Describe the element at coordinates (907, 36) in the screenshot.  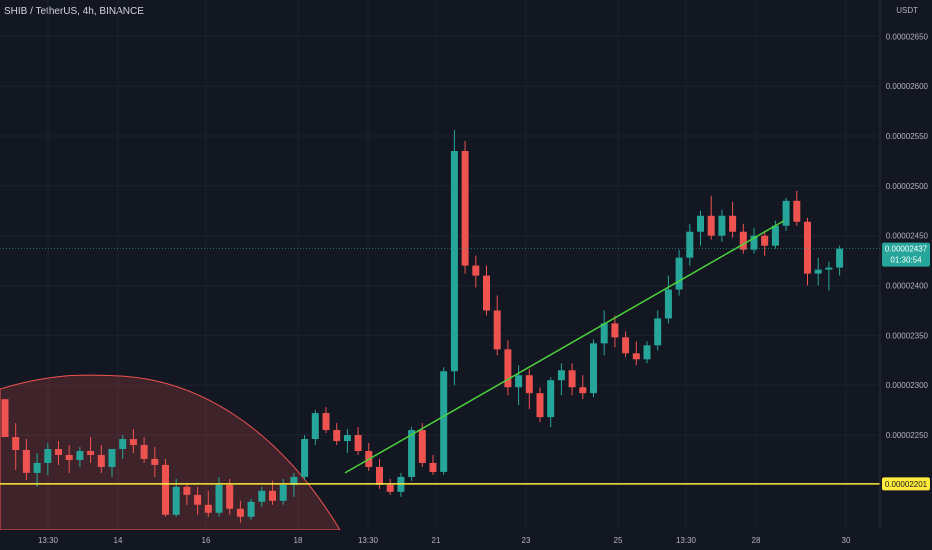
I see `y-tick-label: 0.00002650` at that location.